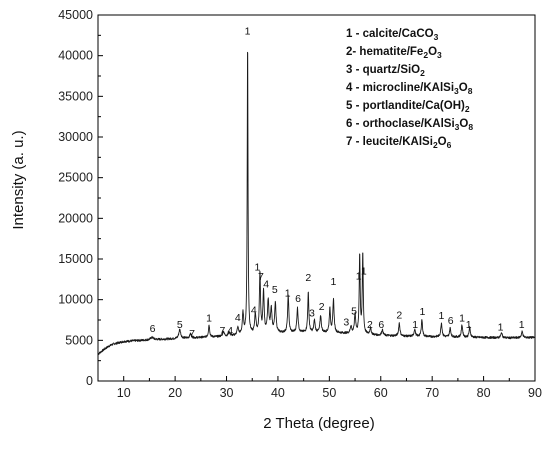 This screenshot has height=451, width=550. Describe the element at coordinates (18, 179) in the screenshot. I see `y-axis-title: Intensity (a. u.)` at that location.